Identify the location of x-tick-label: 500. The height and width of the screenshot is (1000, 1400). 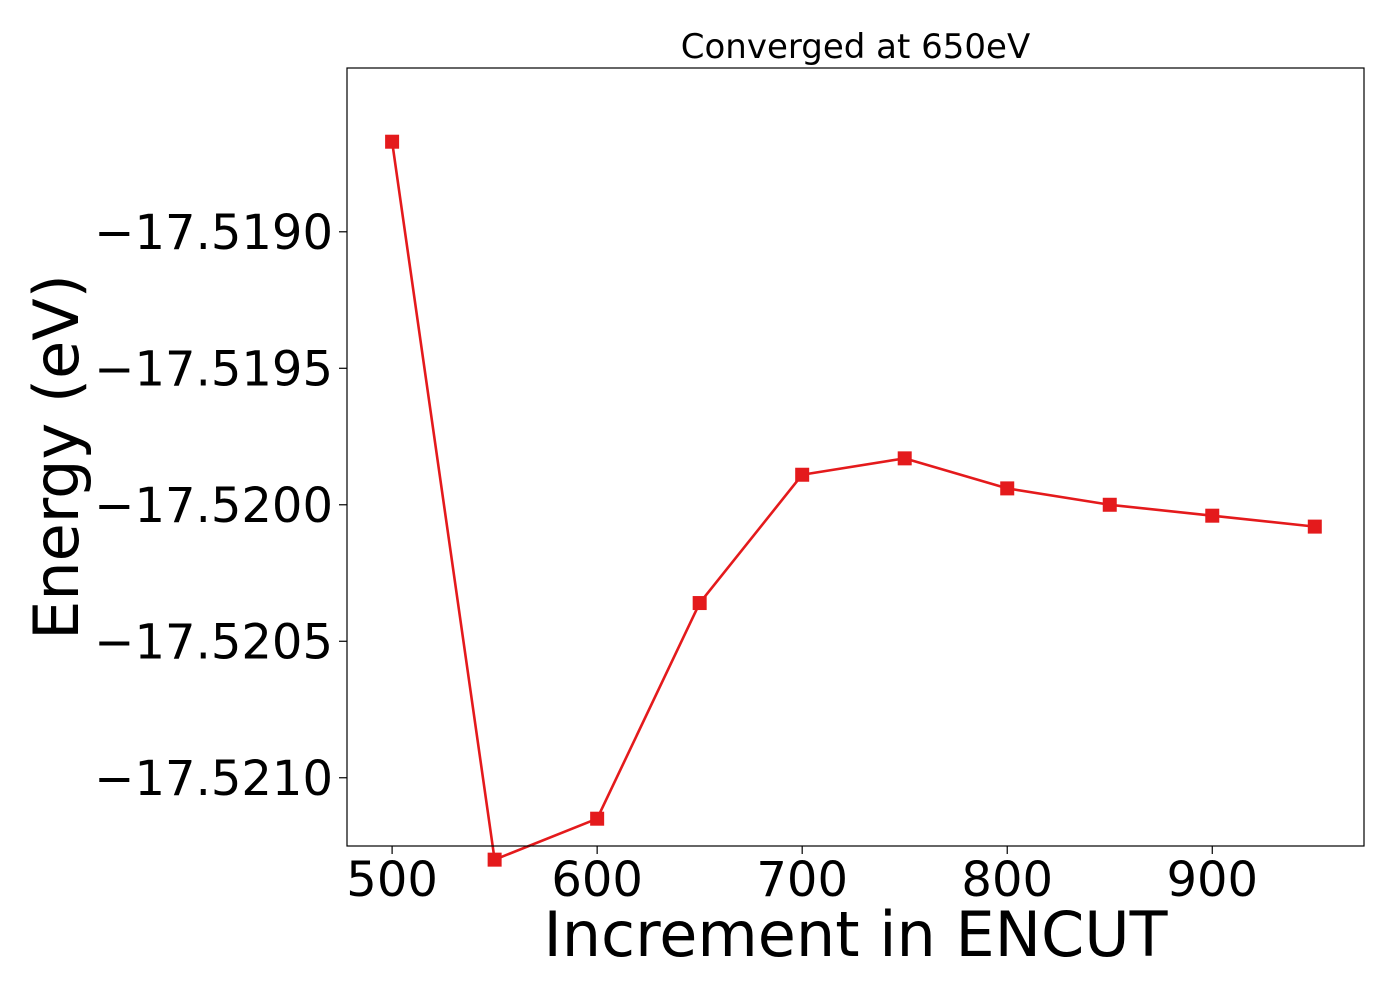
(392, 880).